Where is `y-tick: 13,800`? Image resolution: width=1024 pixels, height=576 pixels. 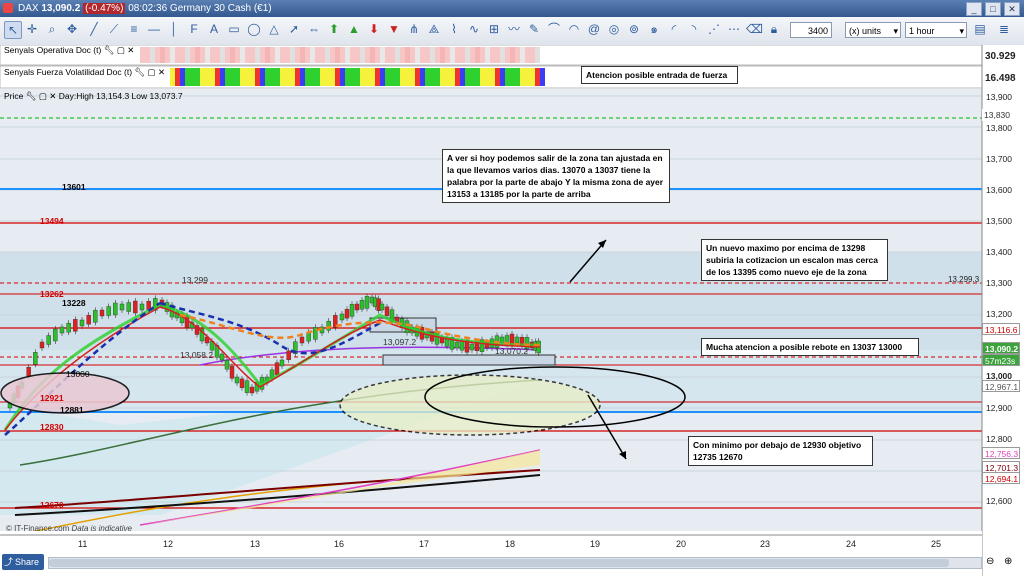 y-tick: 13,800 is located at coordinates (999, 128).